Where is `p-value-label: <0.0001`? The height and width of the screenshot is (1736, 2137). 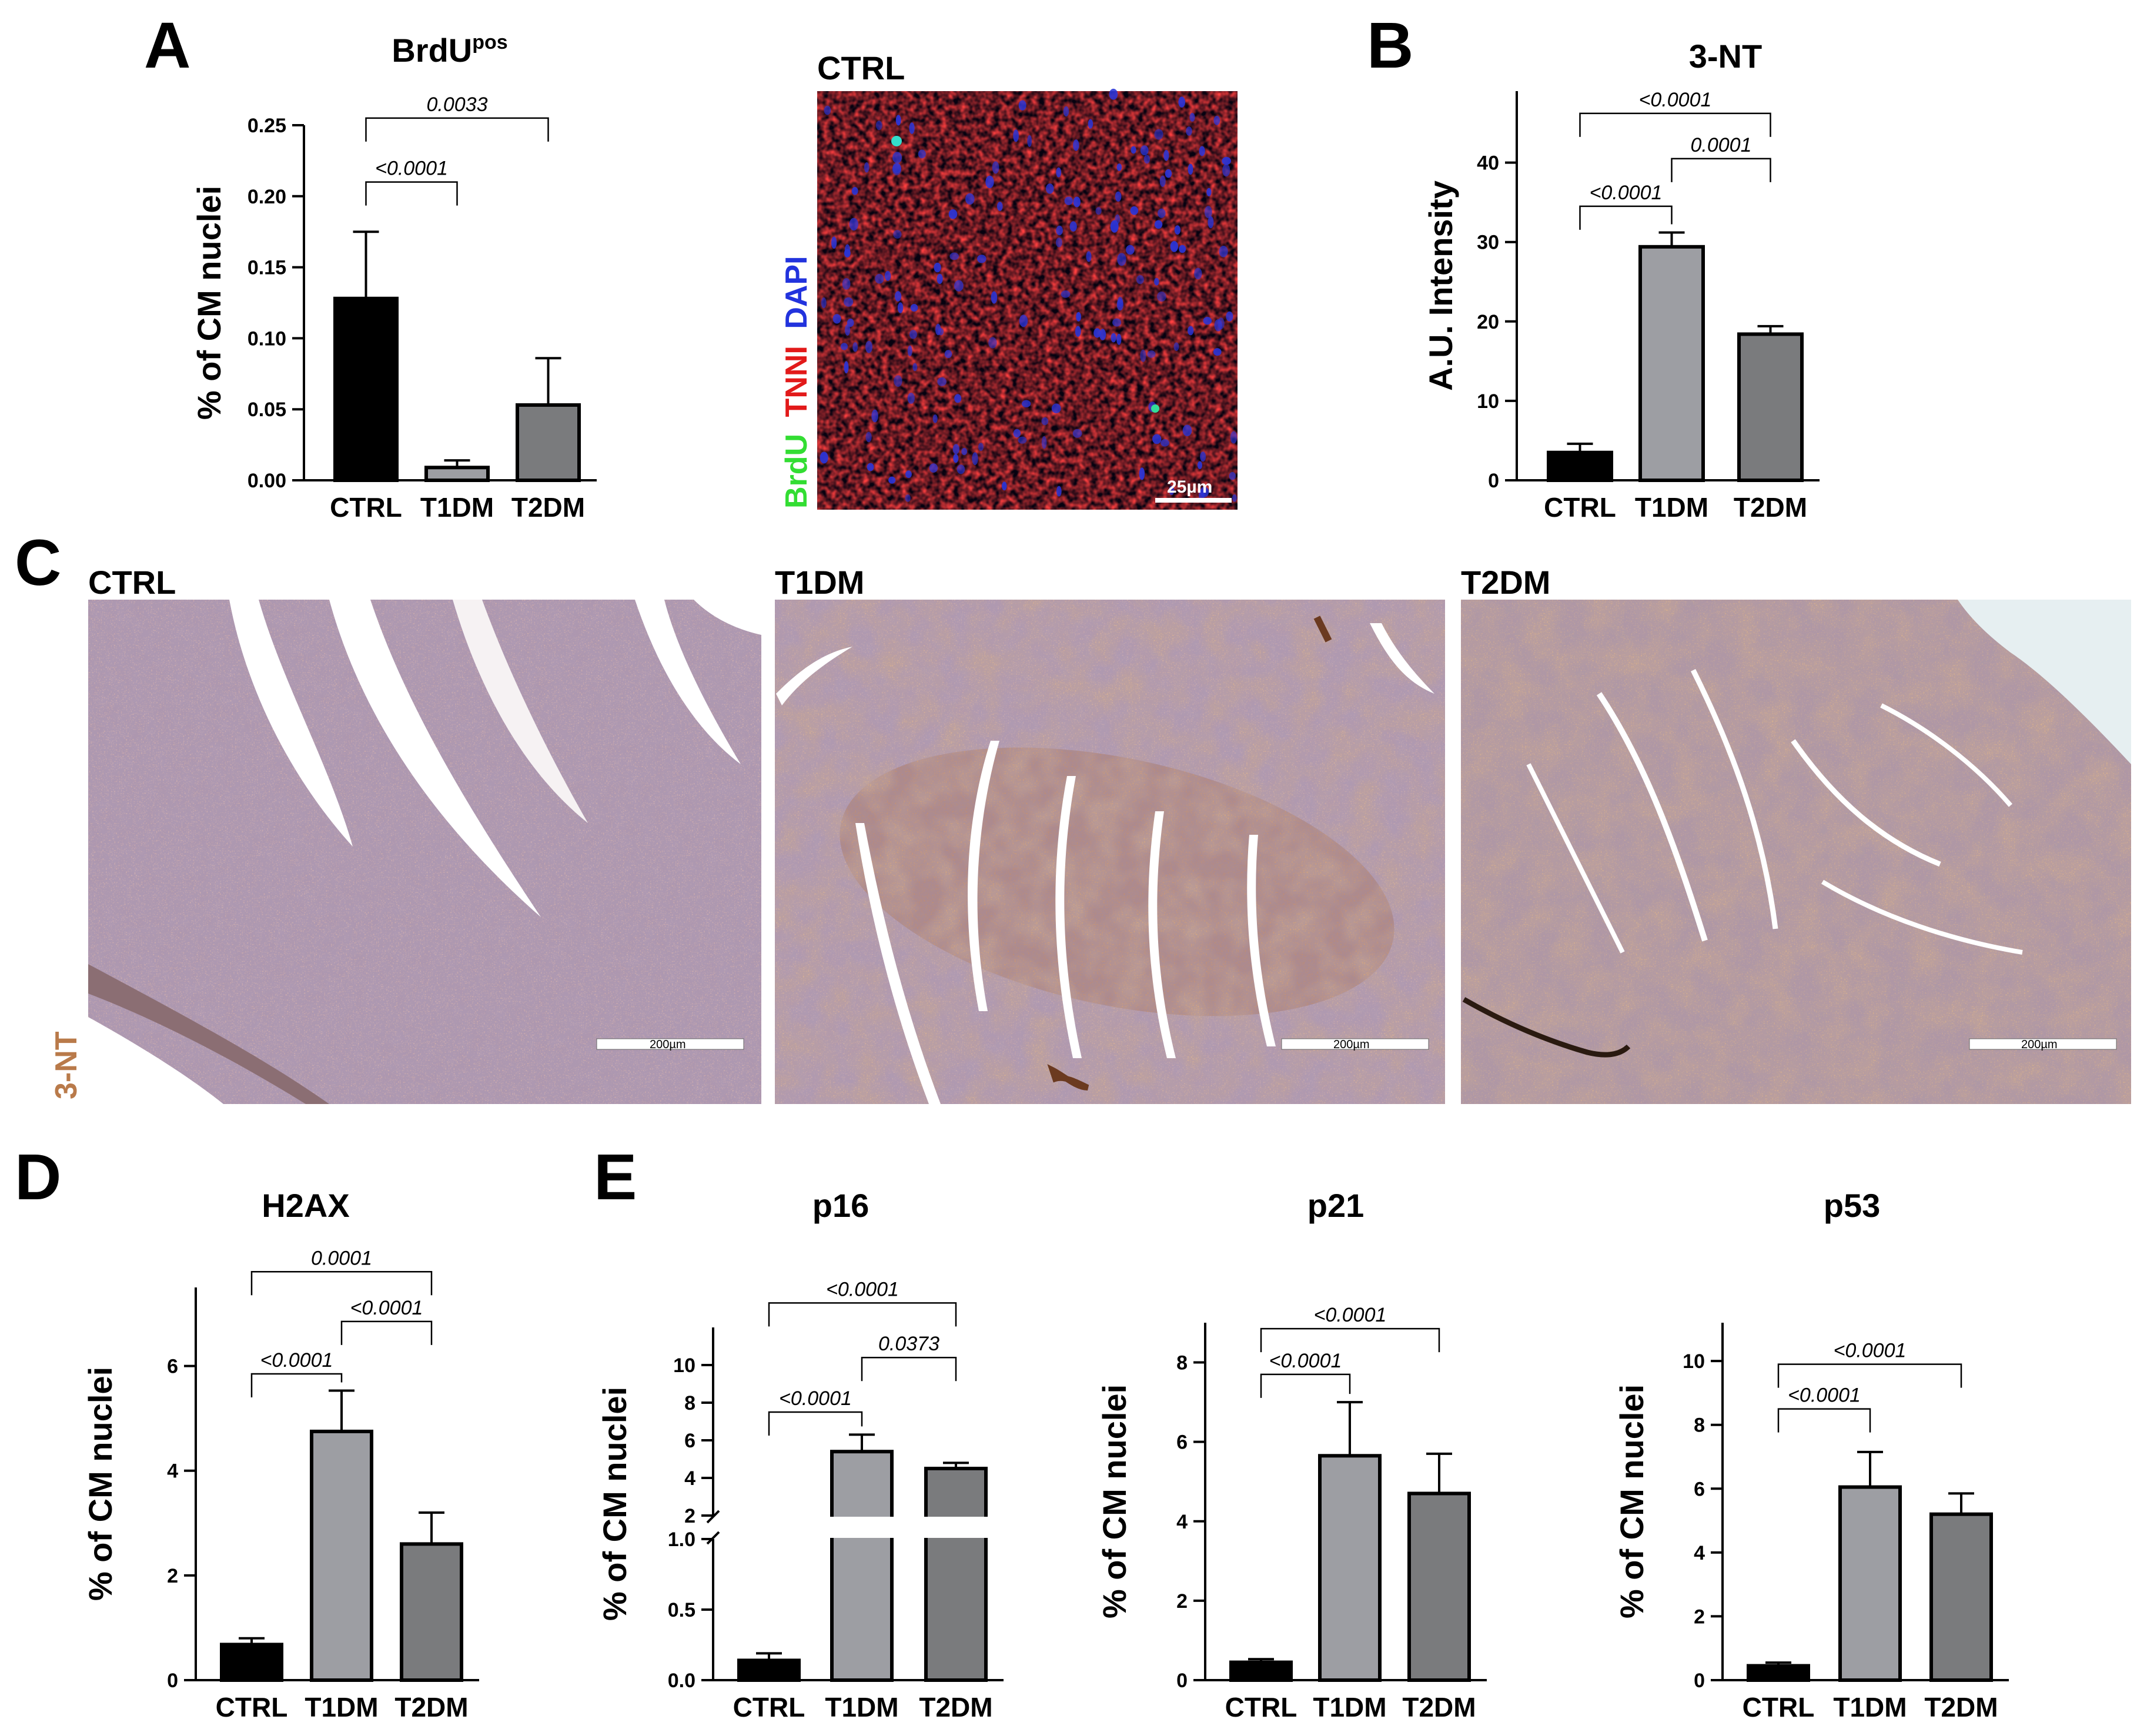
p-value-label: <0.0001 is located at coordinates (296, 1360).